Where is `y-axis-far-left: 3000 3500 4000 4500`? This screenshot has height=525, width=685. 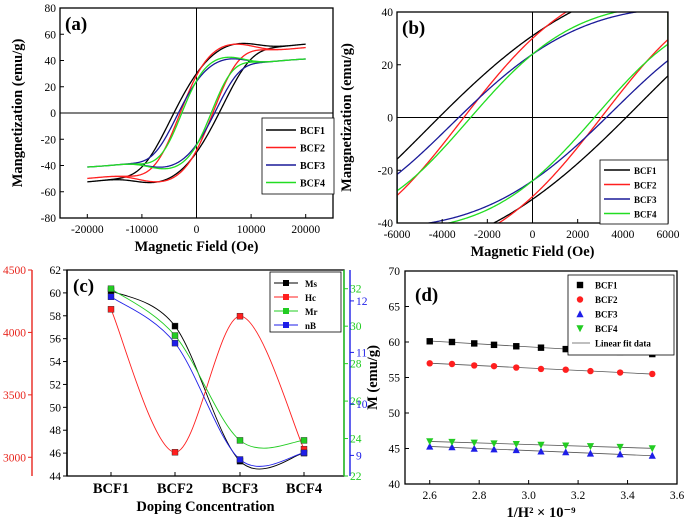
y-axis-far-left: 3000 3500 4000 4500 is located at coordinates (18, 370).